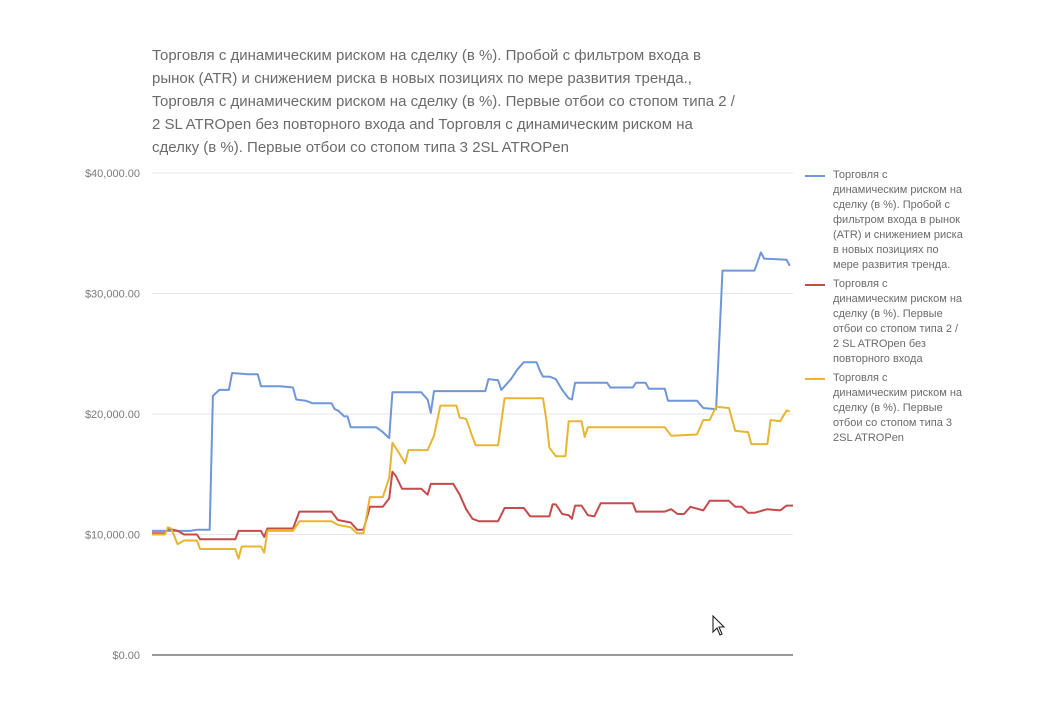 This screenshot has width=1050, height=715. Describe the element at coordinates (892, 265) in the screenshot. I see `legend-label-line: мере развития тренда.` at that location.